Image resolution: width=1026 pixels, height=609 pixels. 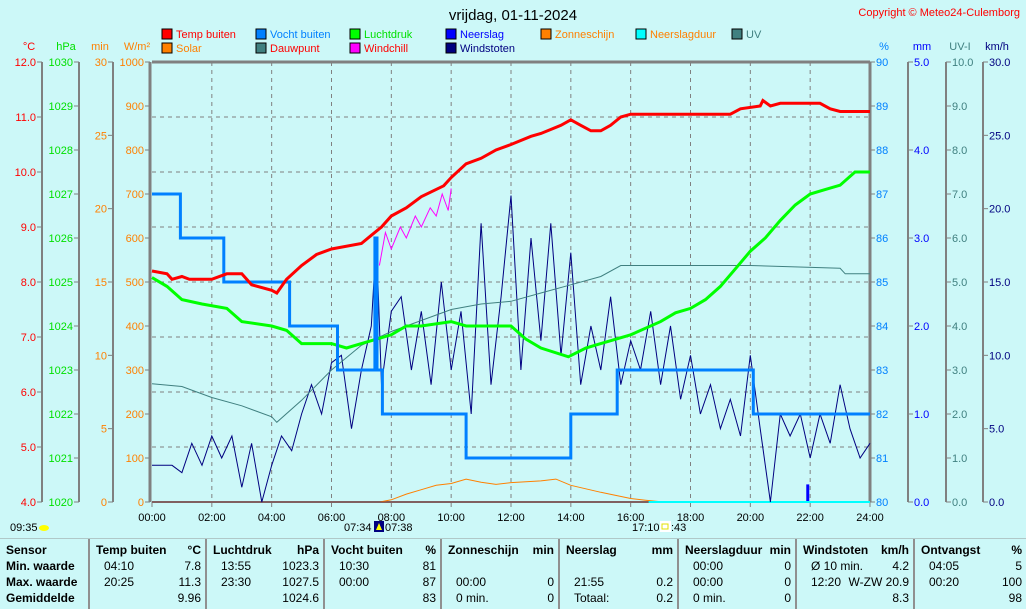 What do you see at coordinates (61, 107) in the screenshot?
I see `hpa-tick-label: 1029` at bounding box center [61, 107].